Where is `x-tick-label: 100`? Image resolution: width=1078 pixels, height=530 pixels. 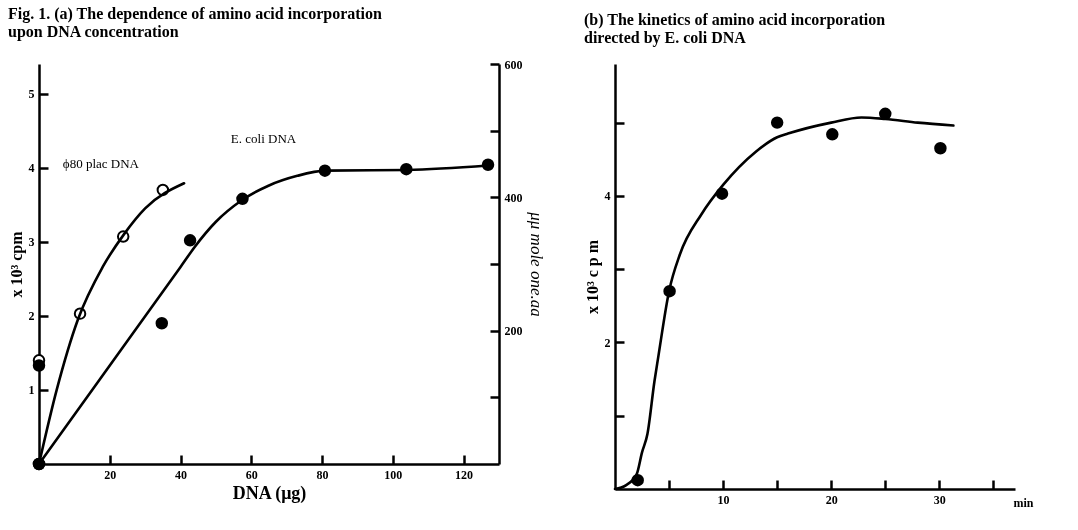
x-tick-label: 100 is located at coordinates (393, 474).